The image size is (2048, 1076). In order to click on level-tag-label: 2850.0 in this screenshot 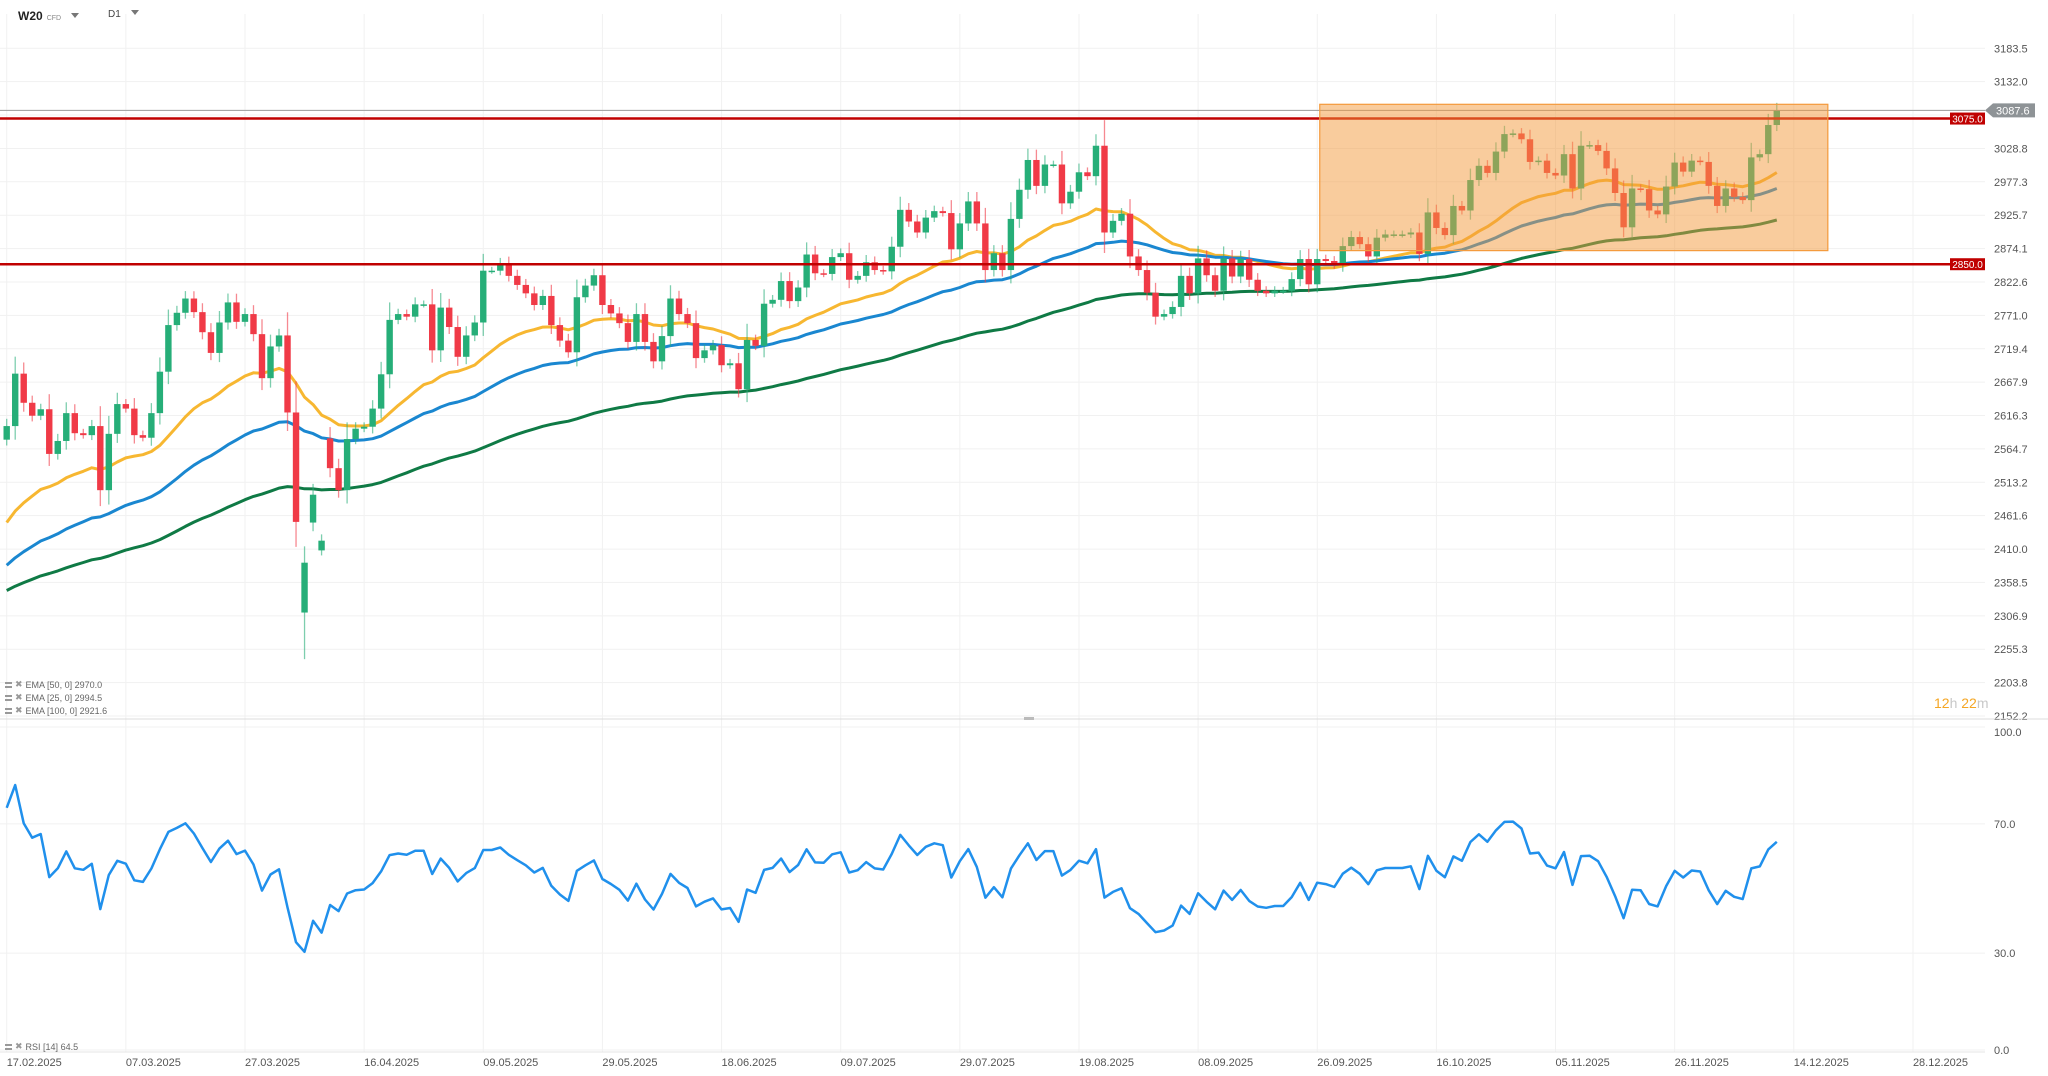, I will do `click(1967, 265)`.